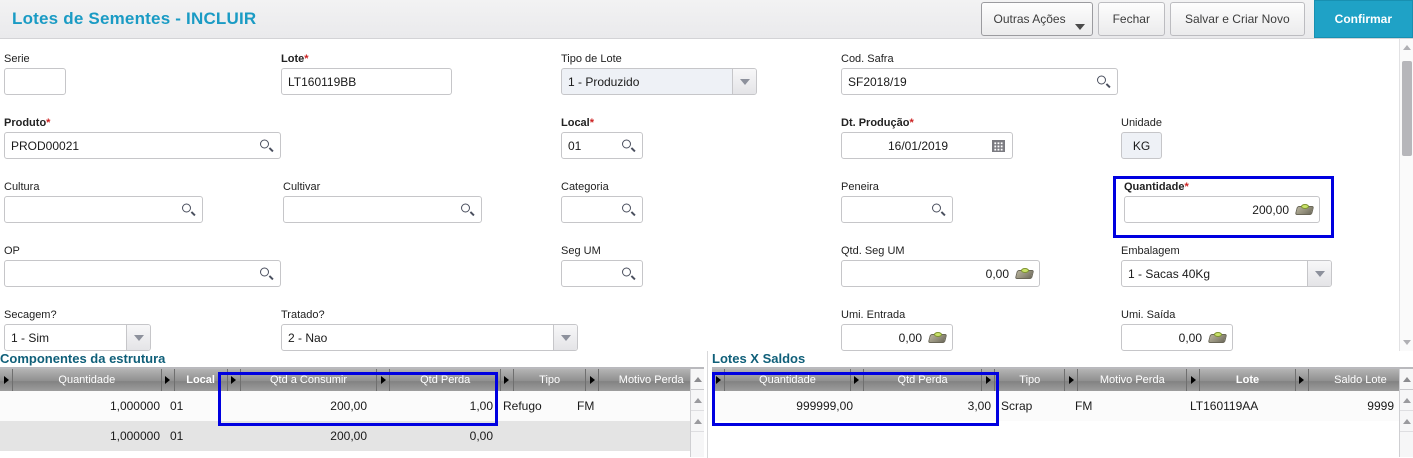  Describe the element at coordinates (744, 81) in the screenshot. I see `tipo-lote-dropdown-icon` at that location.